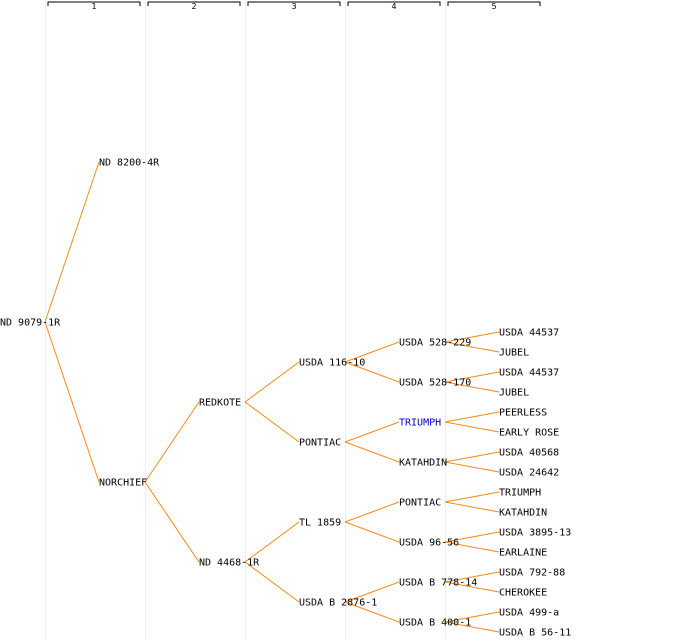  What do you see at coordinates (529, 473) in the screenshot?
I see `pedigree-node: USDA 24642` at bounding box center [529, 473].